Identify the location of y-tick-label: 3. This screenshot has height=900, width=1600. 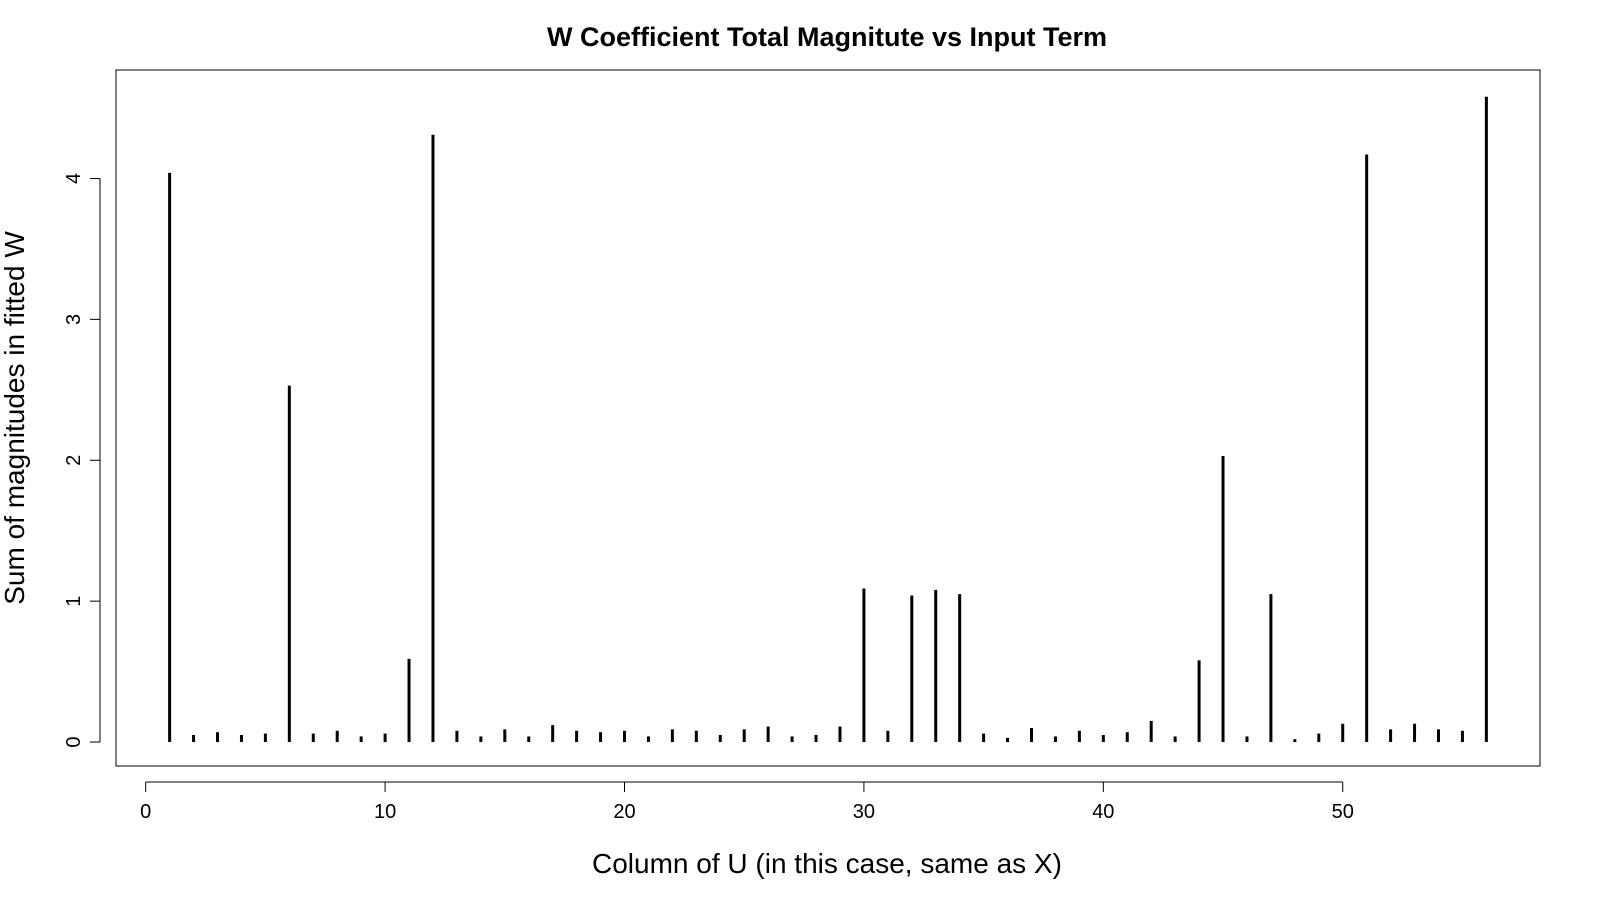
(74, 319).